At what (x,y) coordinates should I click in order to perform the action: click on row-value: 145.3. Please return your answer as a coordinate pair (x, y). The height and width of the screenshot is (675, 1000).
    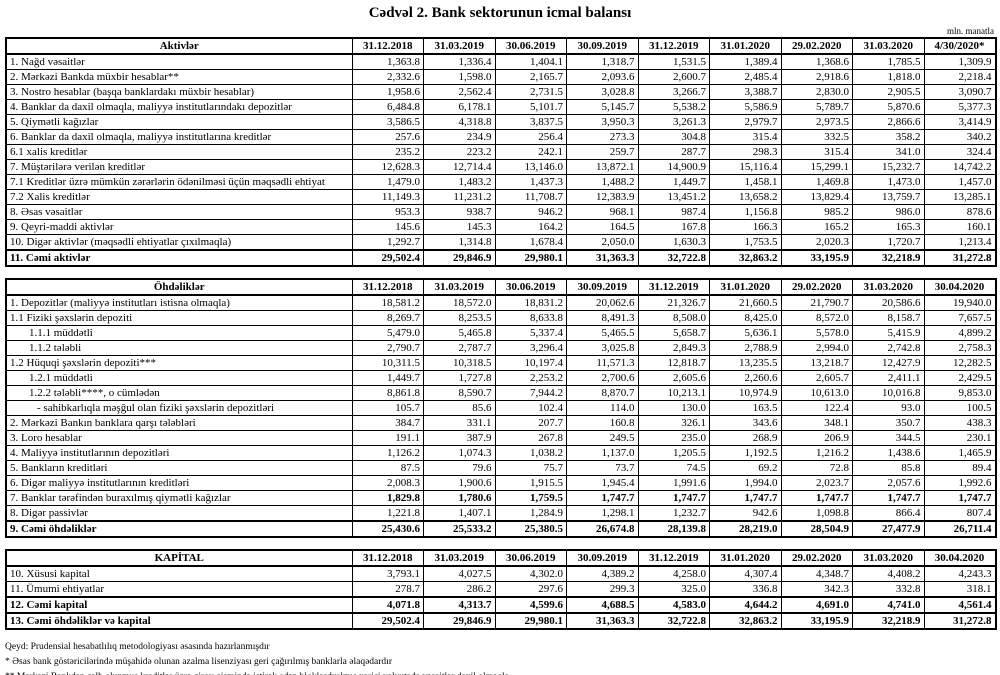
    Looking at the image, I should click on (459, 227).